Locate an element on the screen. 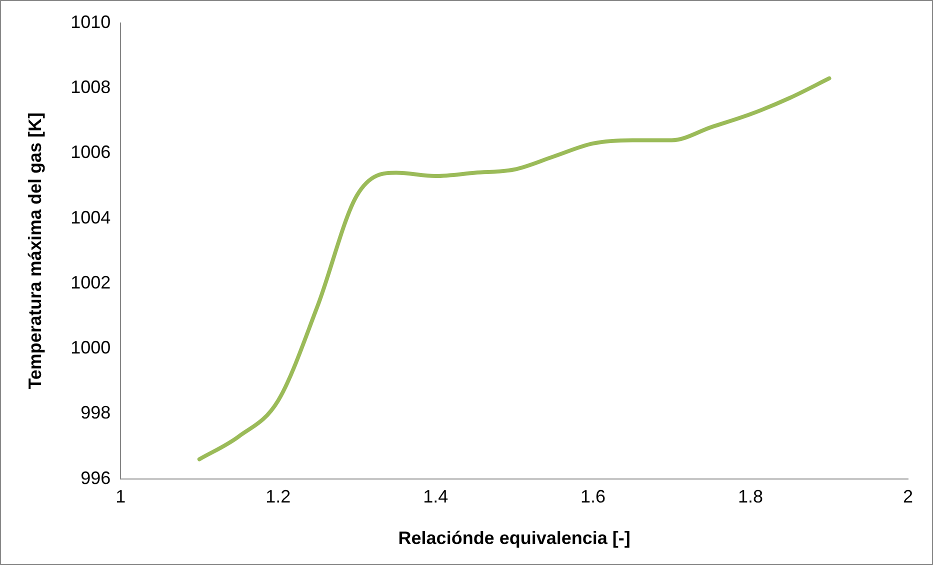 The image size is (933, 565). y-axis-title: Temperatura máxima del gas [K] is located at coordinates (34, 251).